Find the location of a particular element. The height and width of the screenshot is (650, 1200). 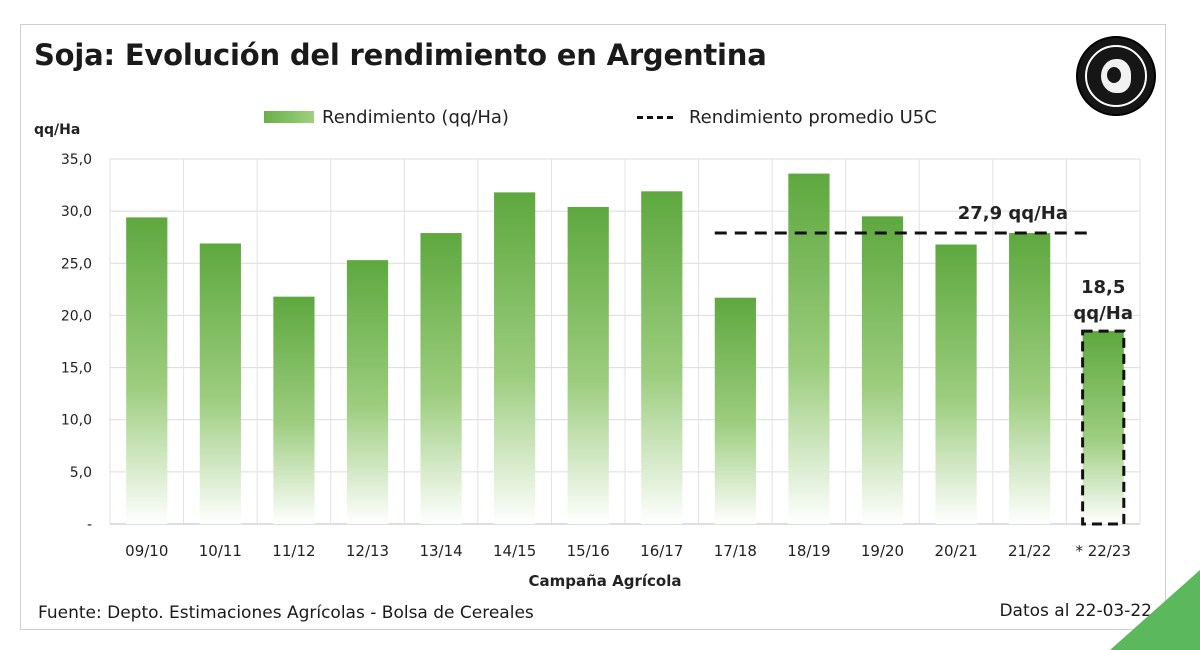

highlight-dashed-box is located at coordinates (1103, 427).